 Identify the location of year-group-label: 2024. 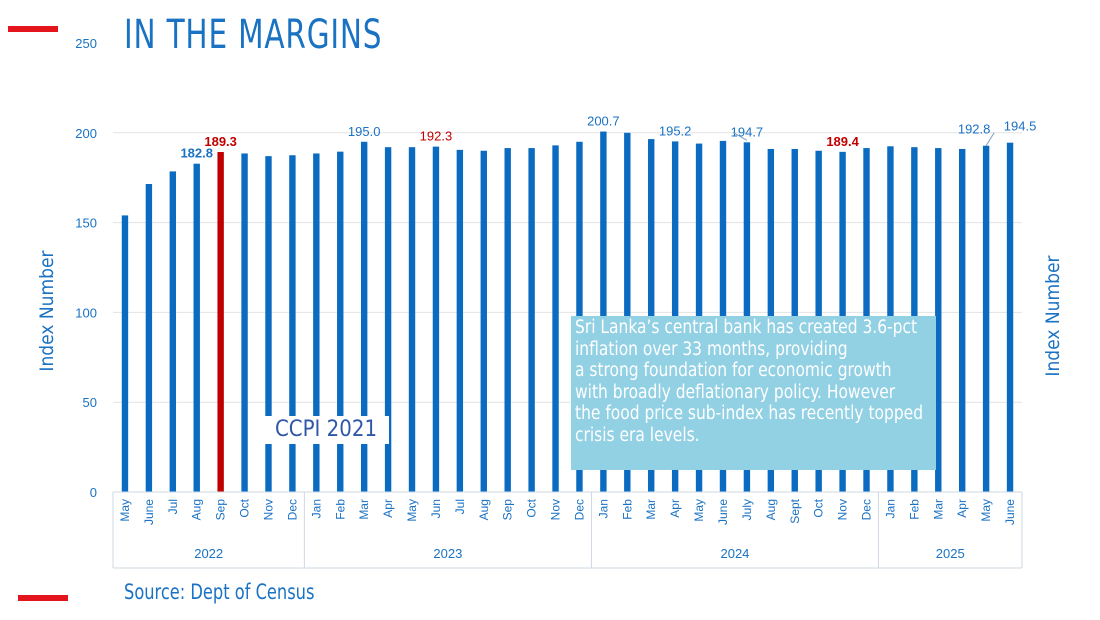
(734, 553).